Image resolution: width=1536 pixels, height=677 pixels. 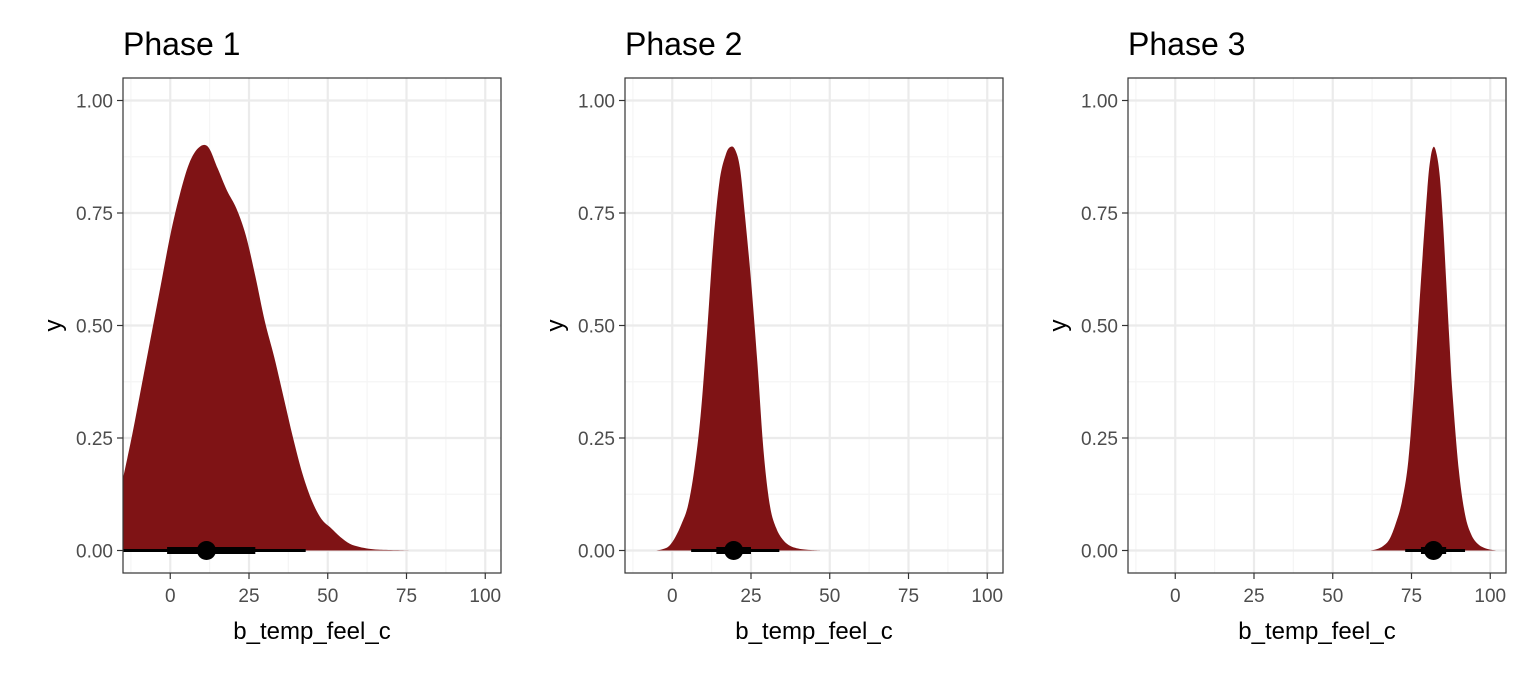 I want to click on panel-title: Phase 1, so click(x=181, y=44).